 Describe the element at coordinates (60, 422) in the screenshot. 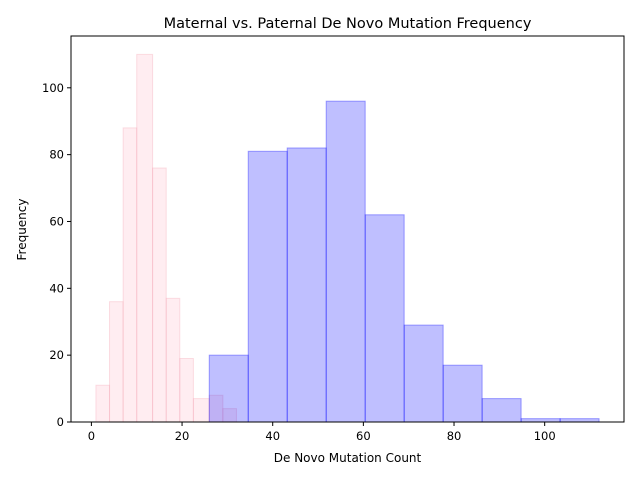

I see `y-tick-label: 0` at that location.